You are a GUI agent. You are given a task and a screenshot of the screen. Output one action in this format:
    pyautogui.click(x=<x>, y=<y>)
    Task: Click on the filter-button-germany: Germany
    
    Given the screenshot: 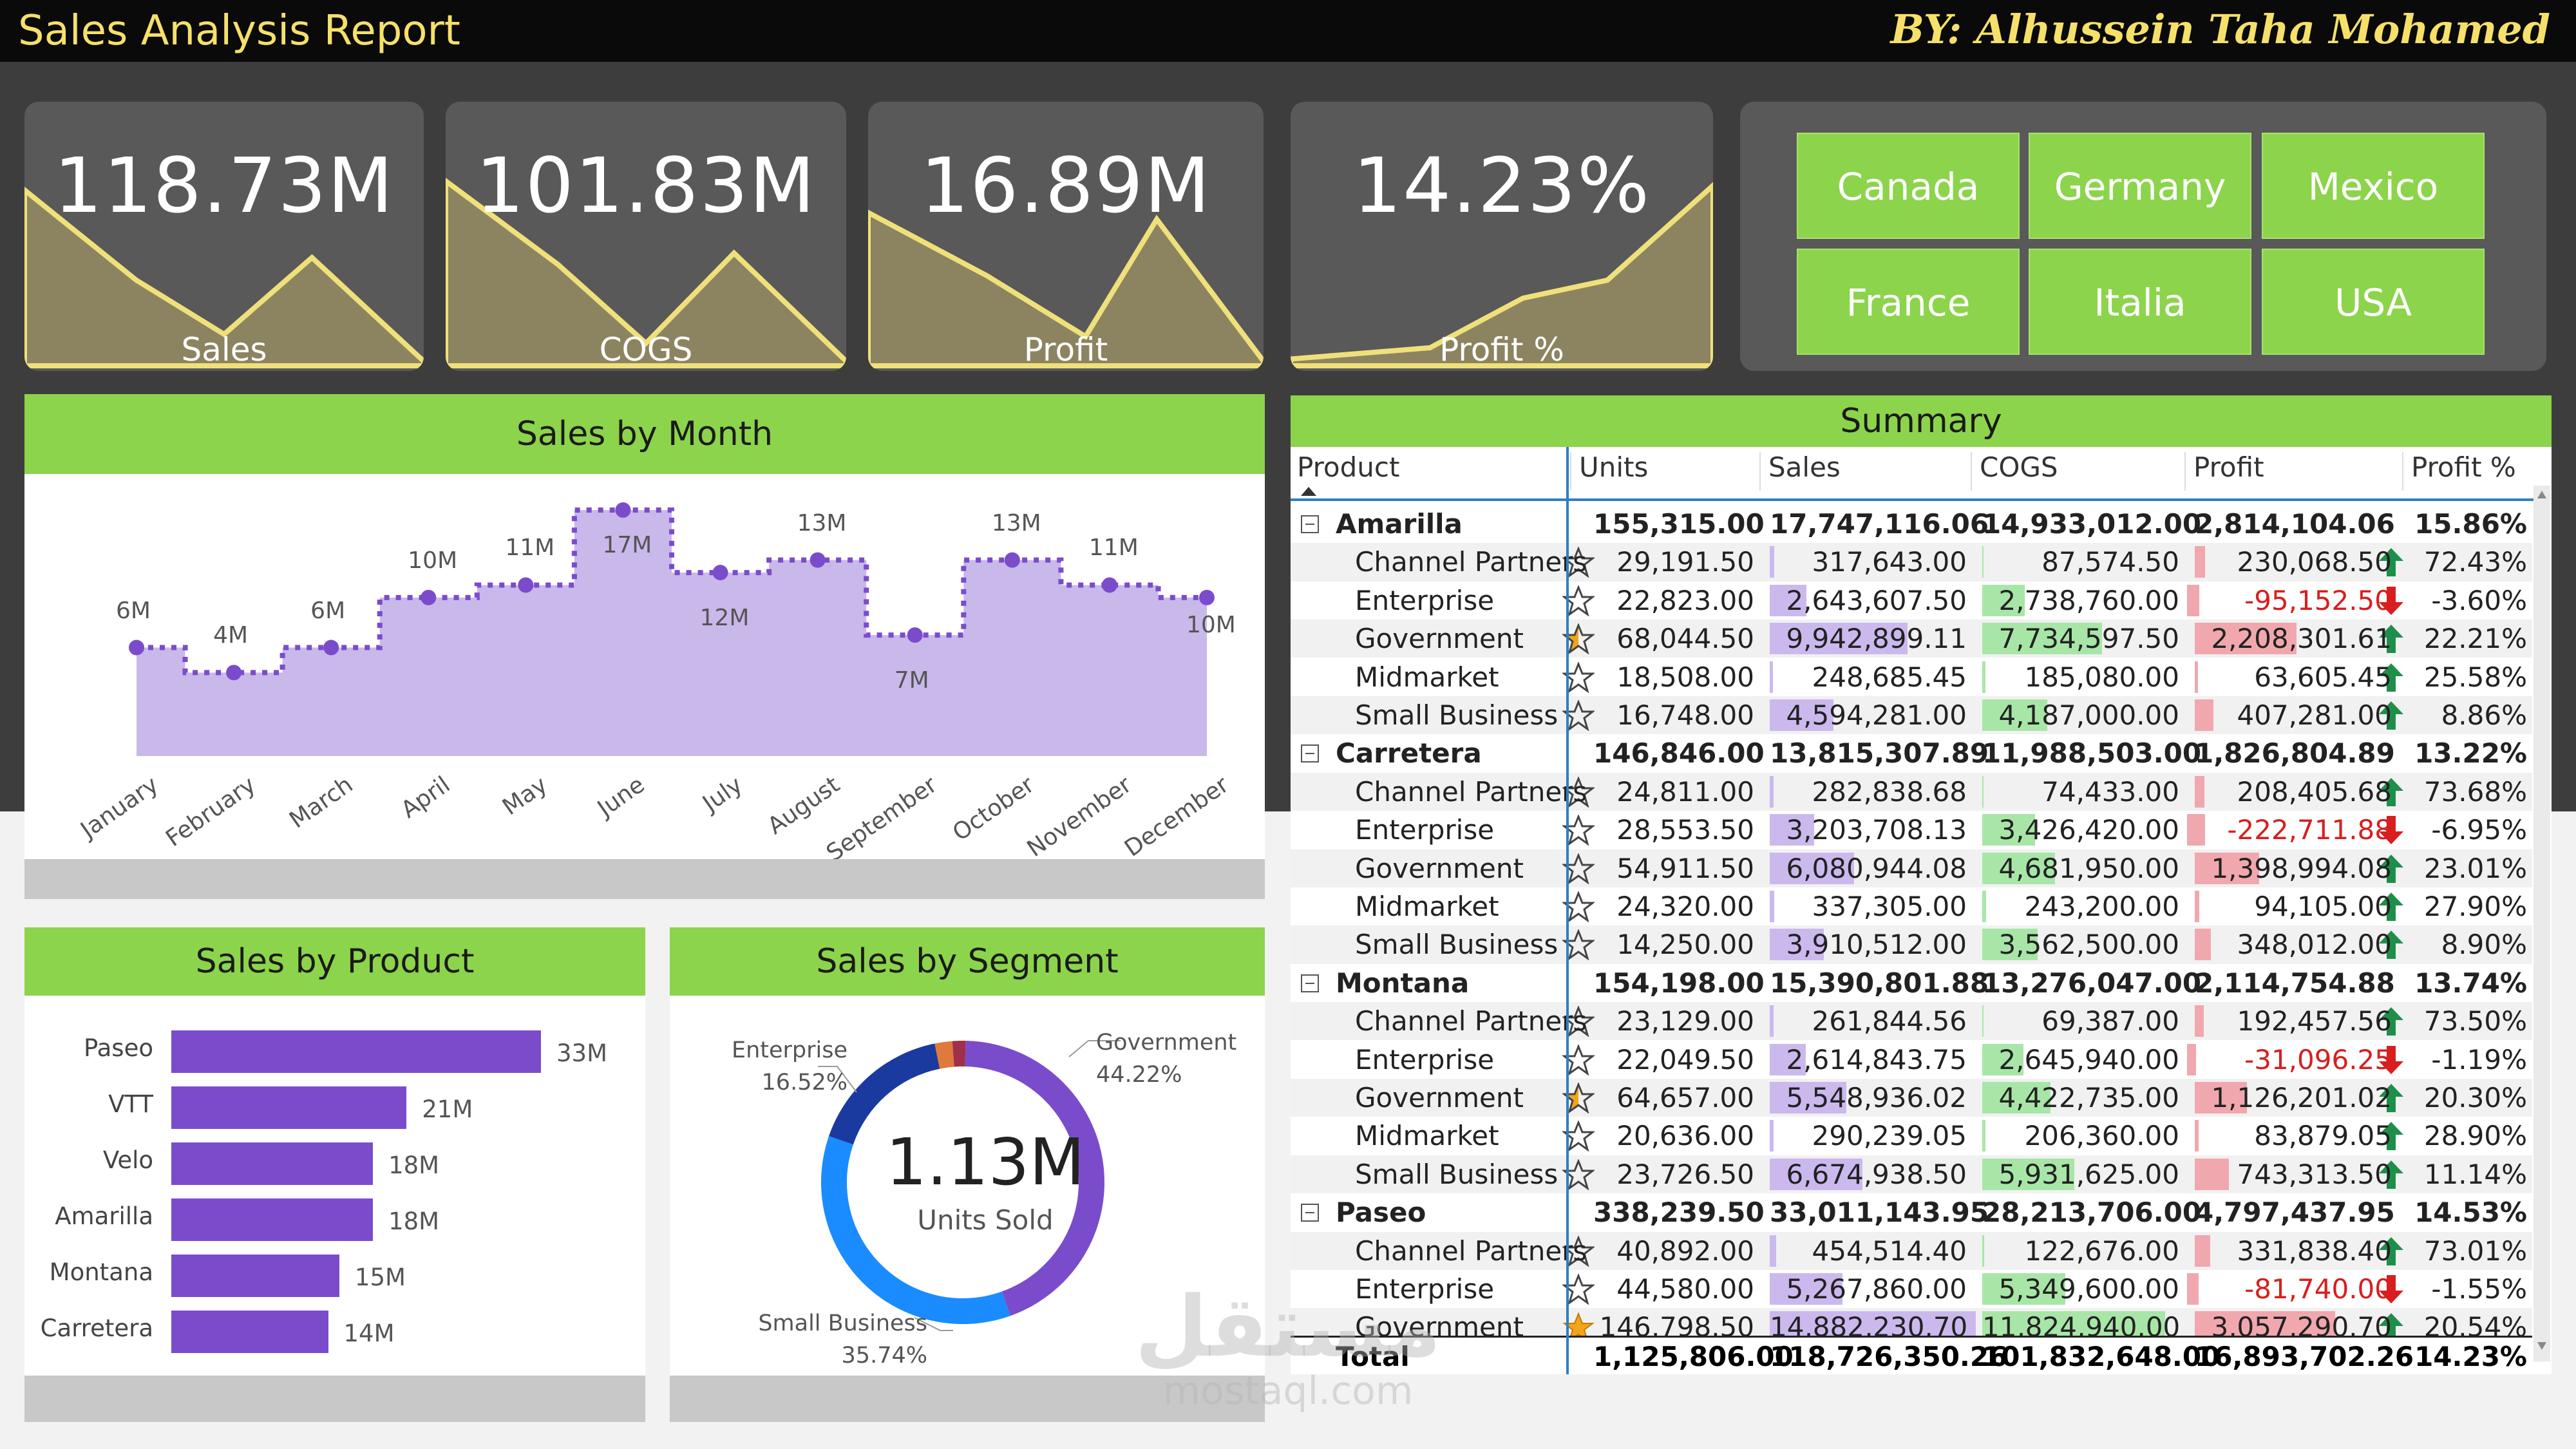 What is the action you would take?
    pyautogui.click(x=2140, y=186)
    